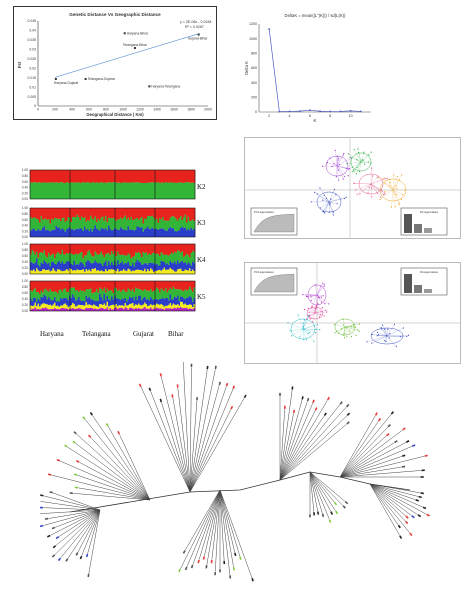  I want to click on y-tick-label: 0, so click(35, 106).